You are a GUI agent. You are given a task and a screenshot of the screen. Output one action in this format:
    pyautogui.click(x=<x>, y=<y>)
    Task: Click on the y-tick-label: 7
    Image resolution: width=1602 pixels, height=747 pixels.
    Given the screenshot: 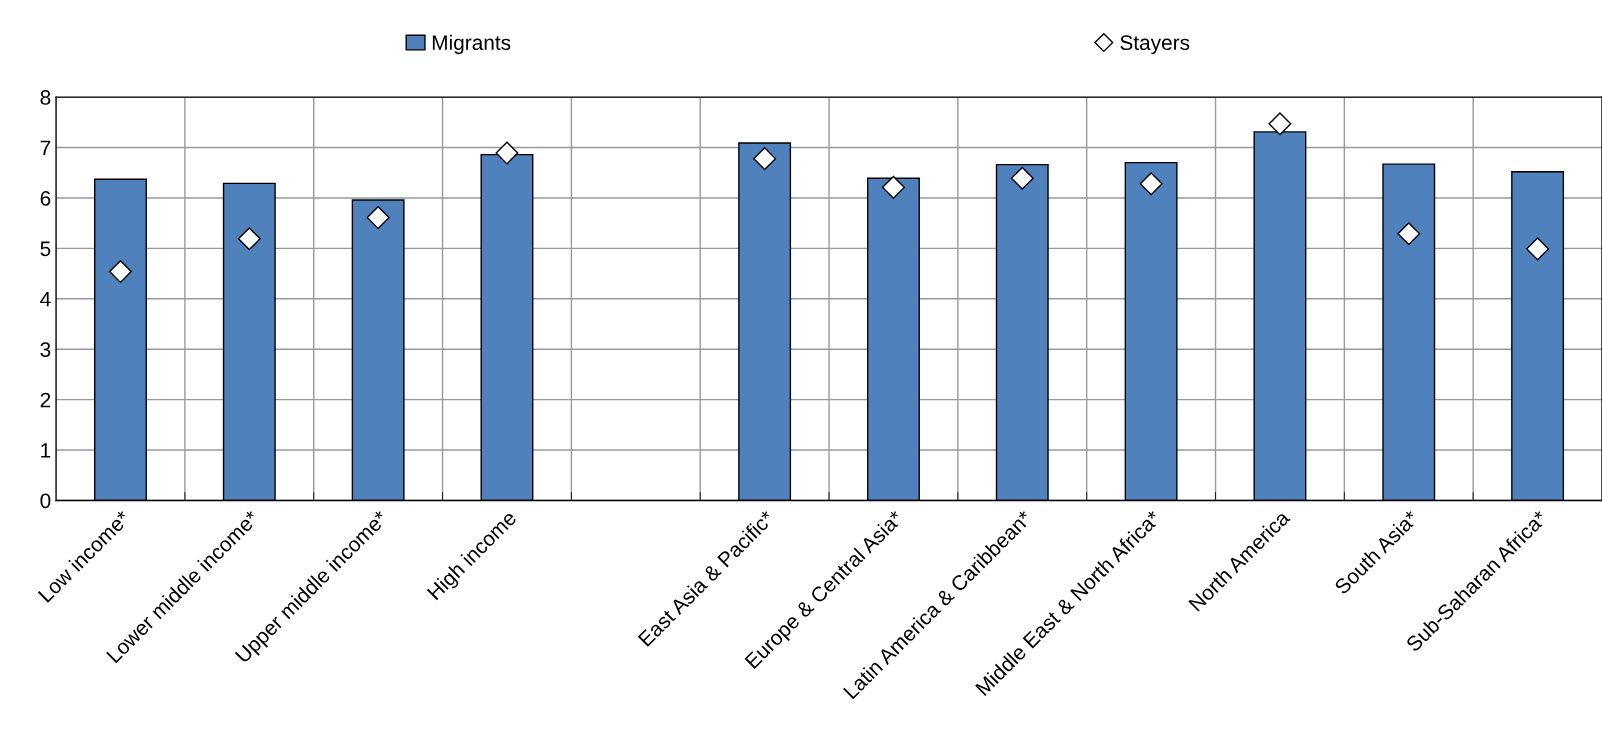 What is the action you would take?
    pyautogui.click(x=45, y=148)
    